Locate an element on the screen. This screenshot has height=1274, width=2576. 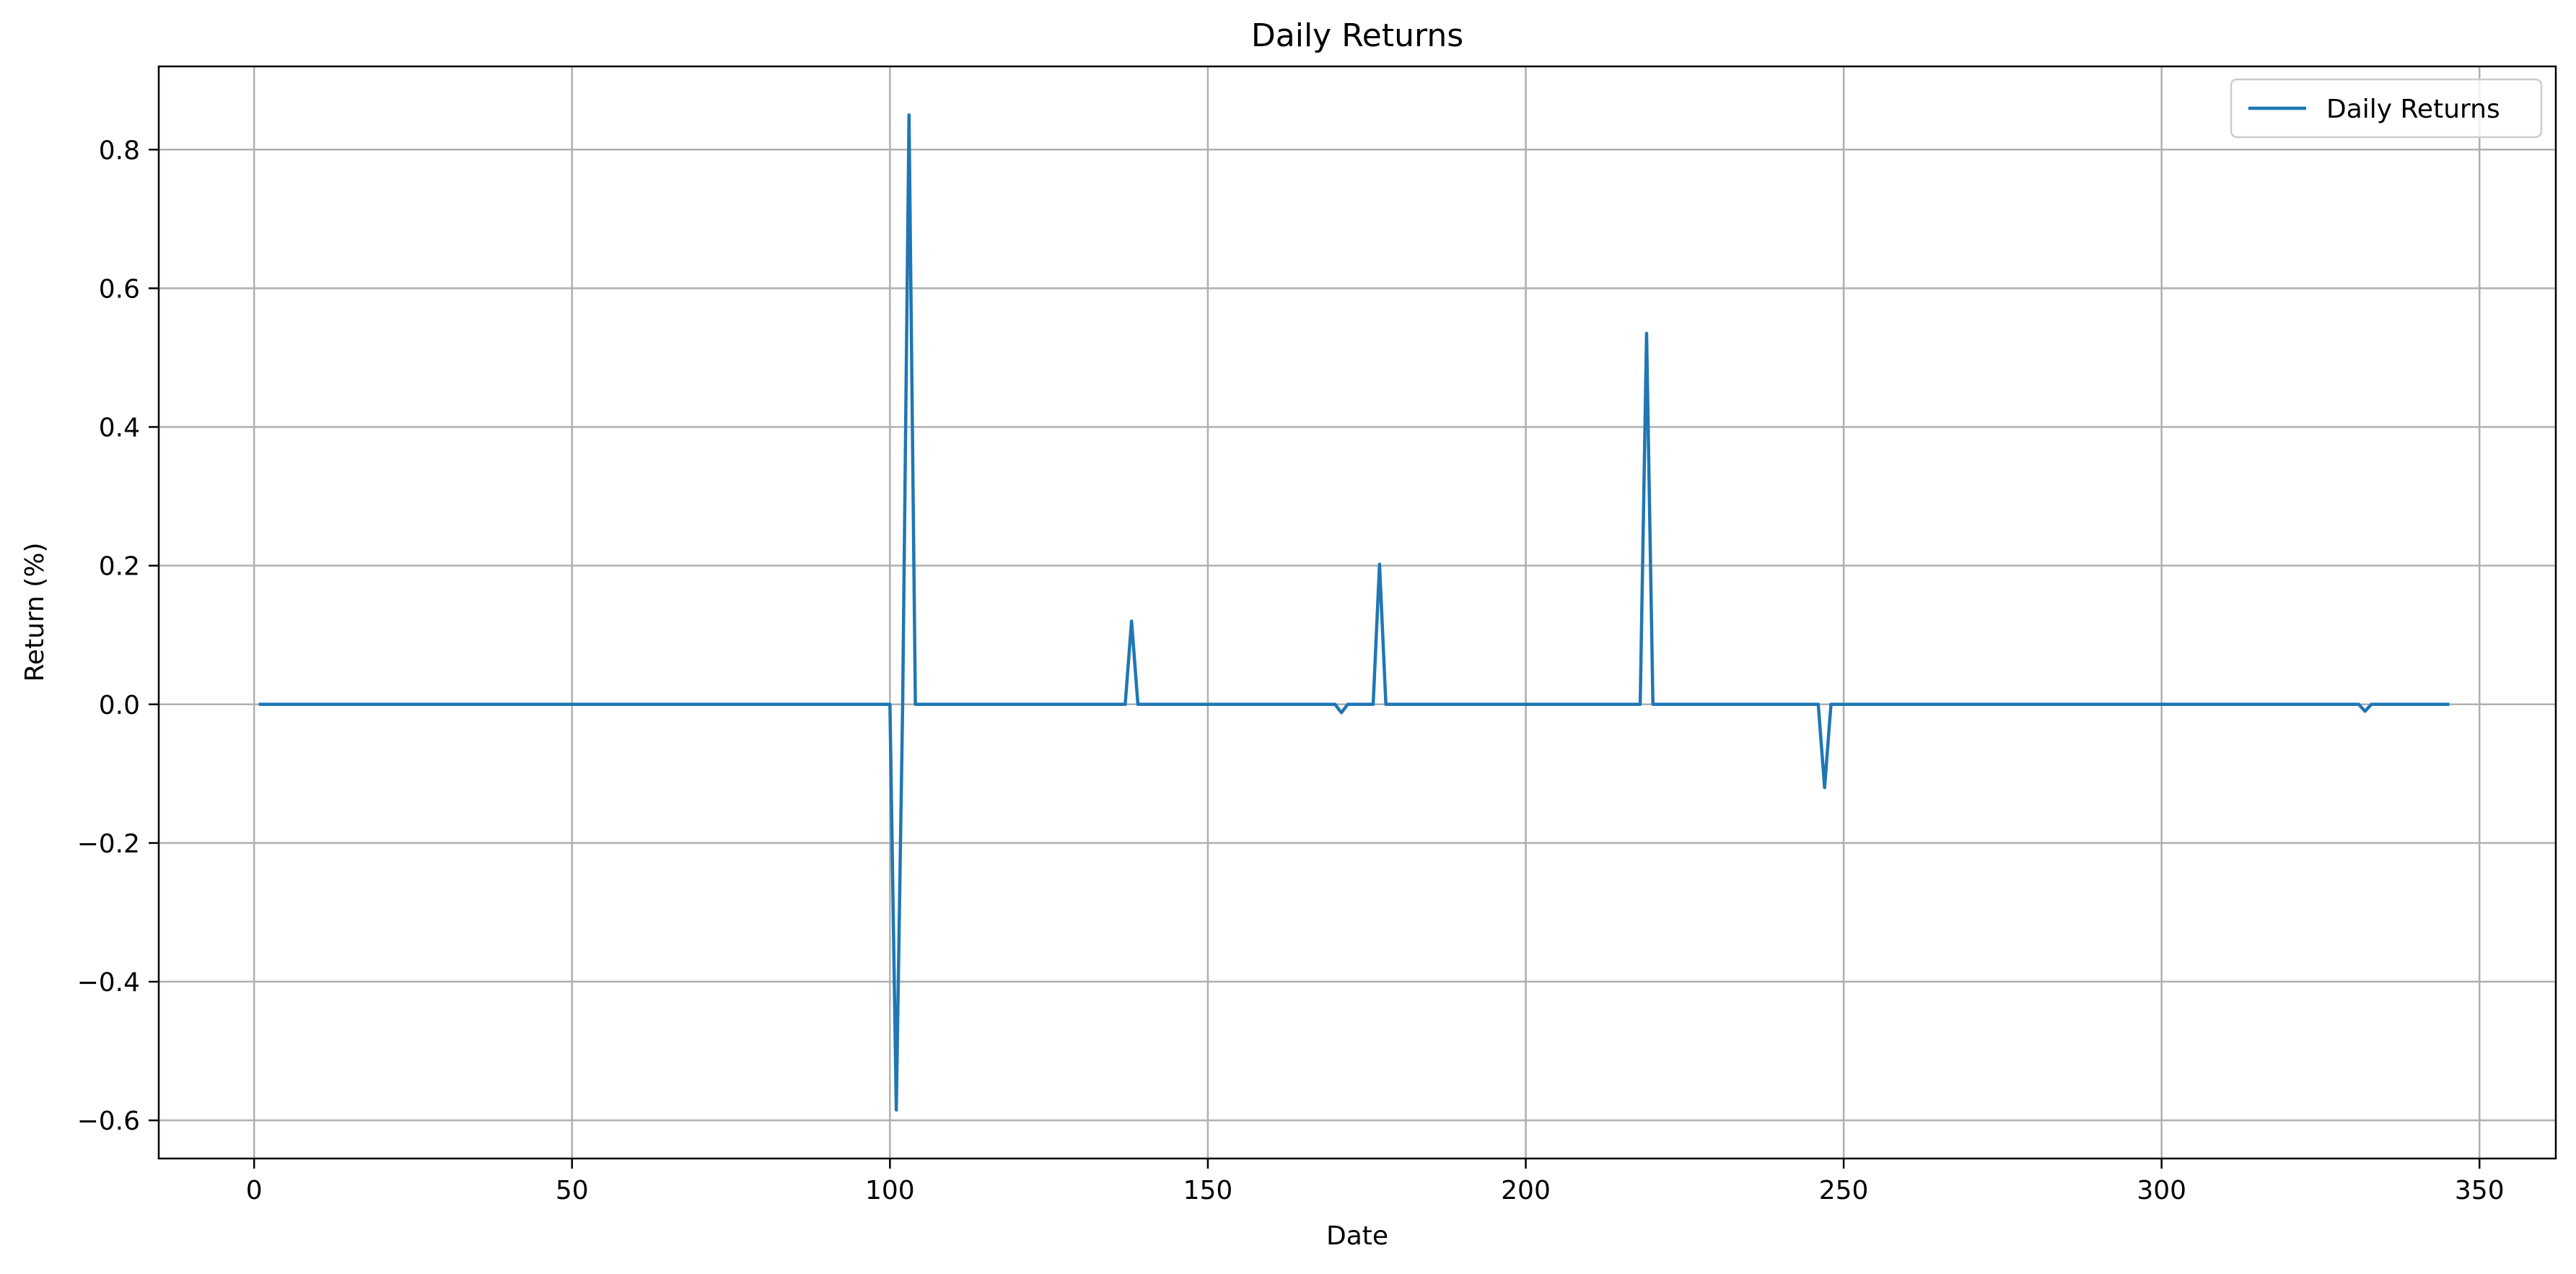
x-tick-label: 200 is located at coordinates (1526, 1190).